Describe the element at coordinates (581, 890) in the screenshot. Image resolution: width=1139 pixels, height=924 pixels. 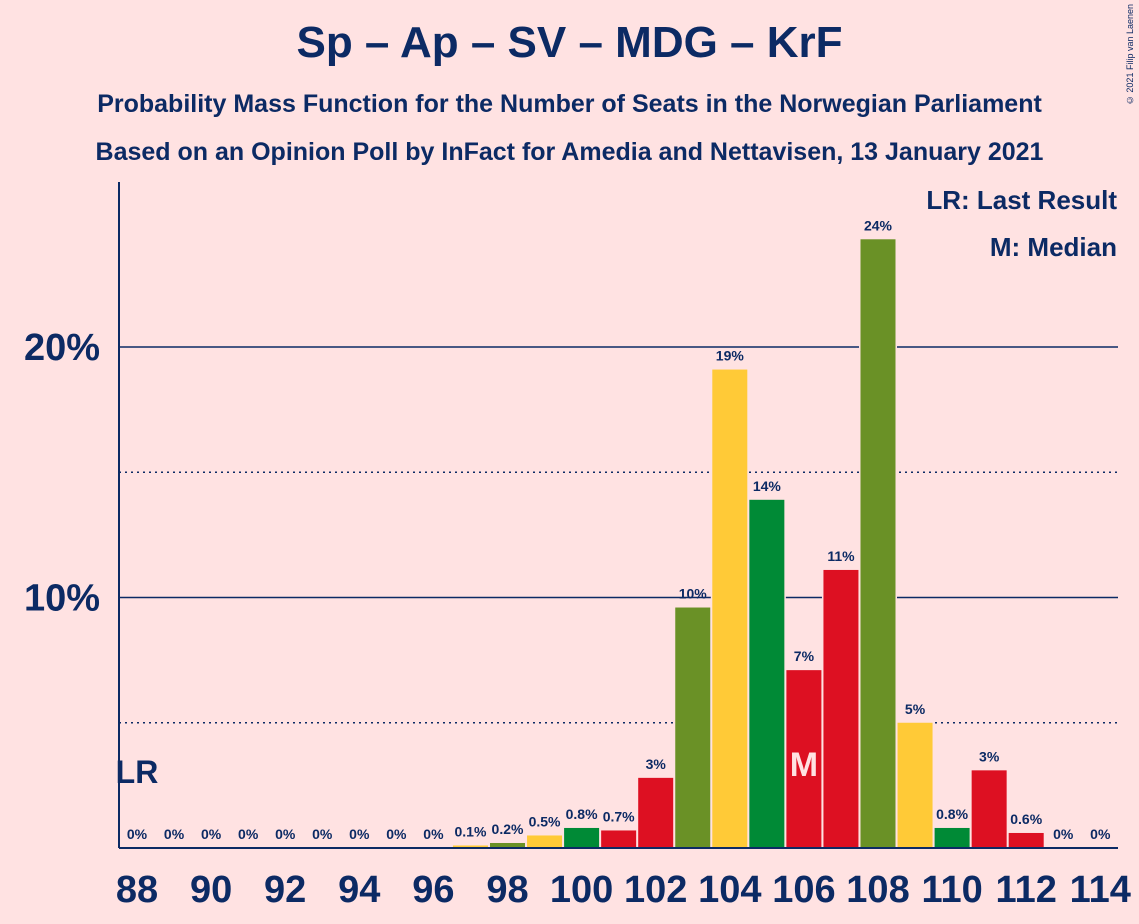
I see `x-tick-label: 100` at that location.